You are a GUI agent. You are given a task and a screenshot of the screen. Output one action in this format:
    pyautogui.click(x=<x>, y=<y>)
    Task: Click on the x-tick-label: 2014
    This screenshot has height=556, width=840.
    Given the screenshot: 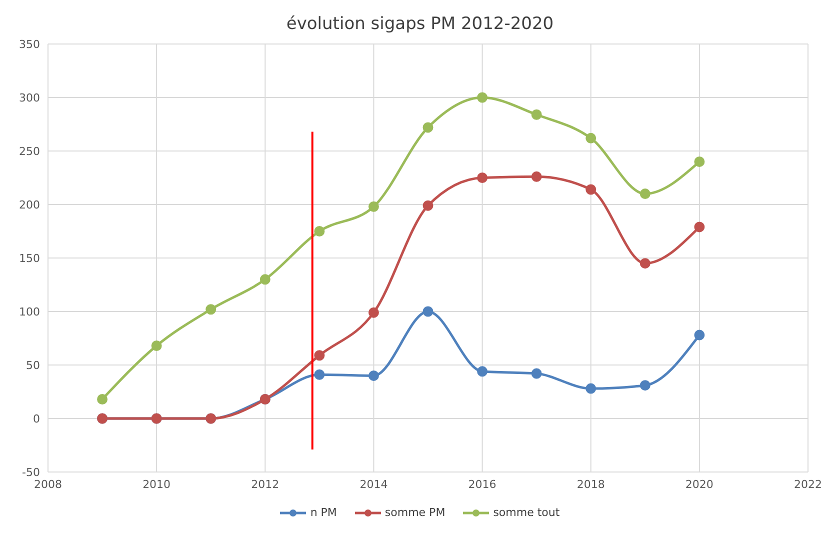 What is the action you would take?
    pyautogui.click(x=374, y=484)
    